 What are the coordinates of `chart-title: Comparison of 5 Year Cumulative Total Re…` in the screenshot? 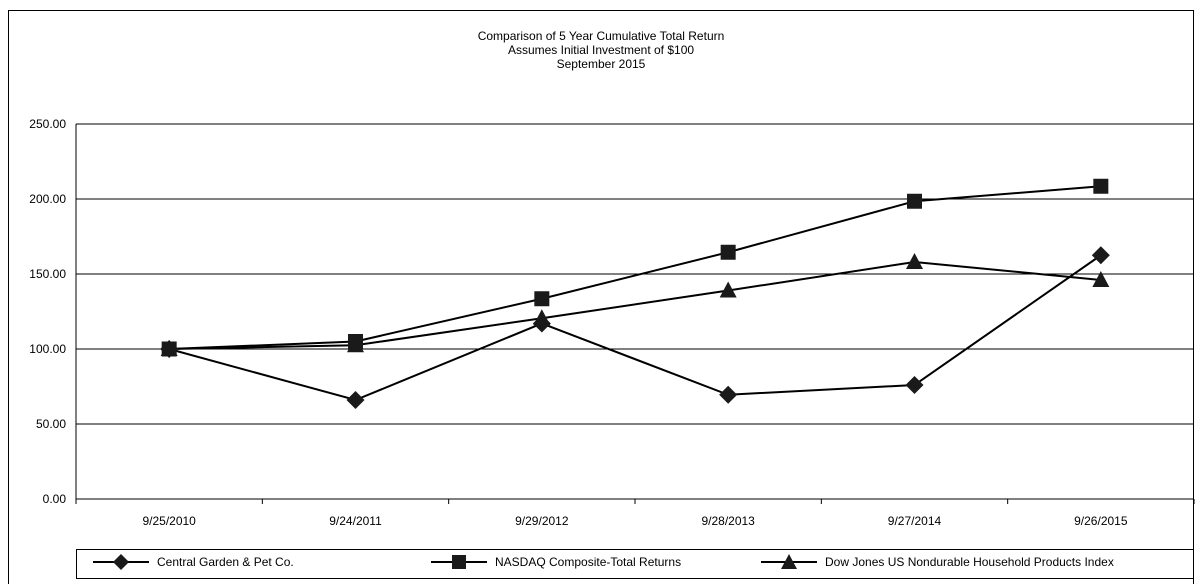 It's located at (601, 36).